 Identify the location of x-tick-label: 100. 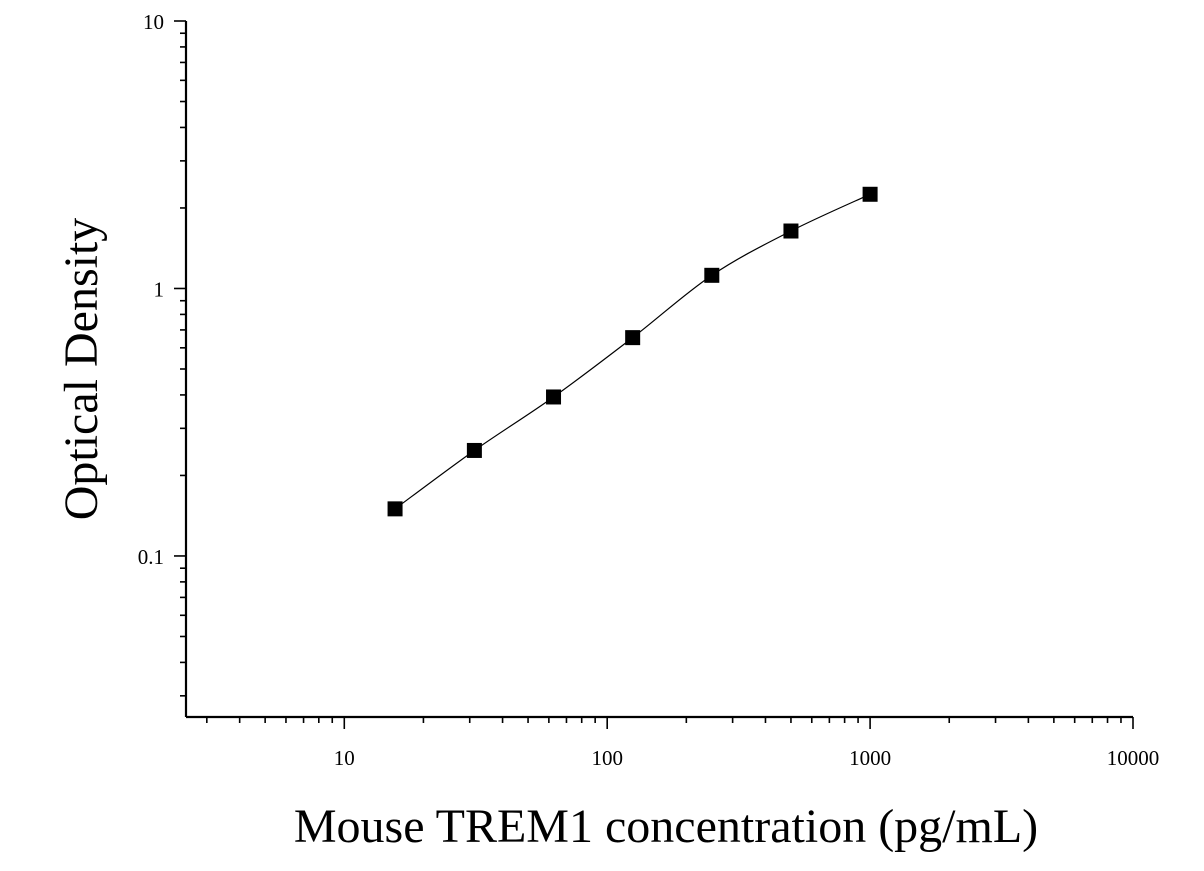
(607, 758).